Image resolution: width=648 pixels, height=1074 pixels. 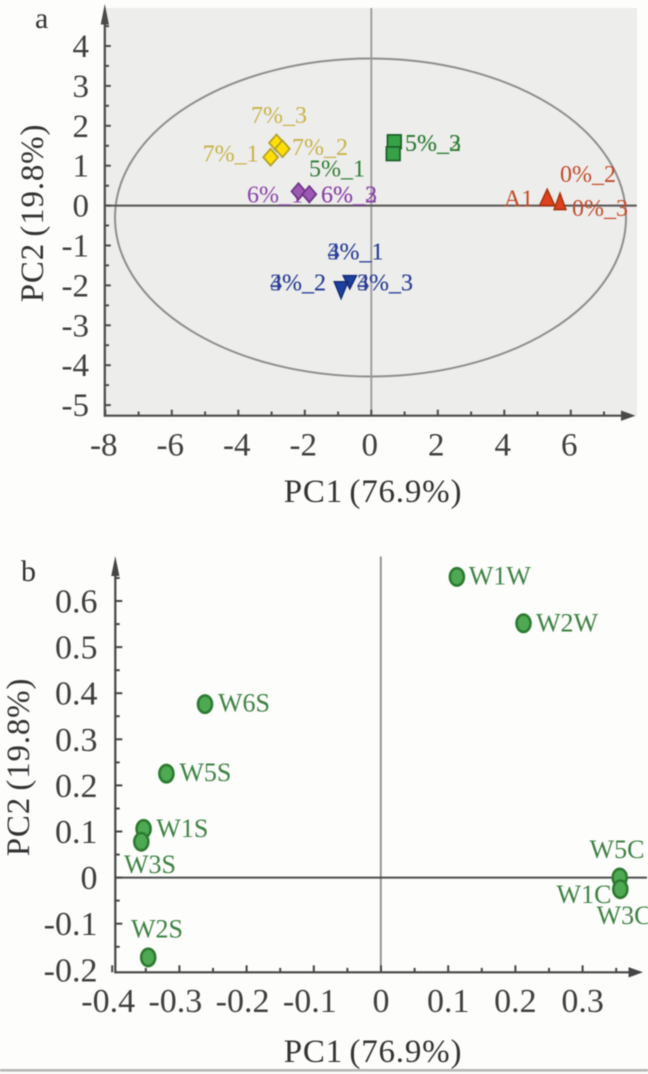 I want to click on svg-text: -8, so click(x=104, y=446).